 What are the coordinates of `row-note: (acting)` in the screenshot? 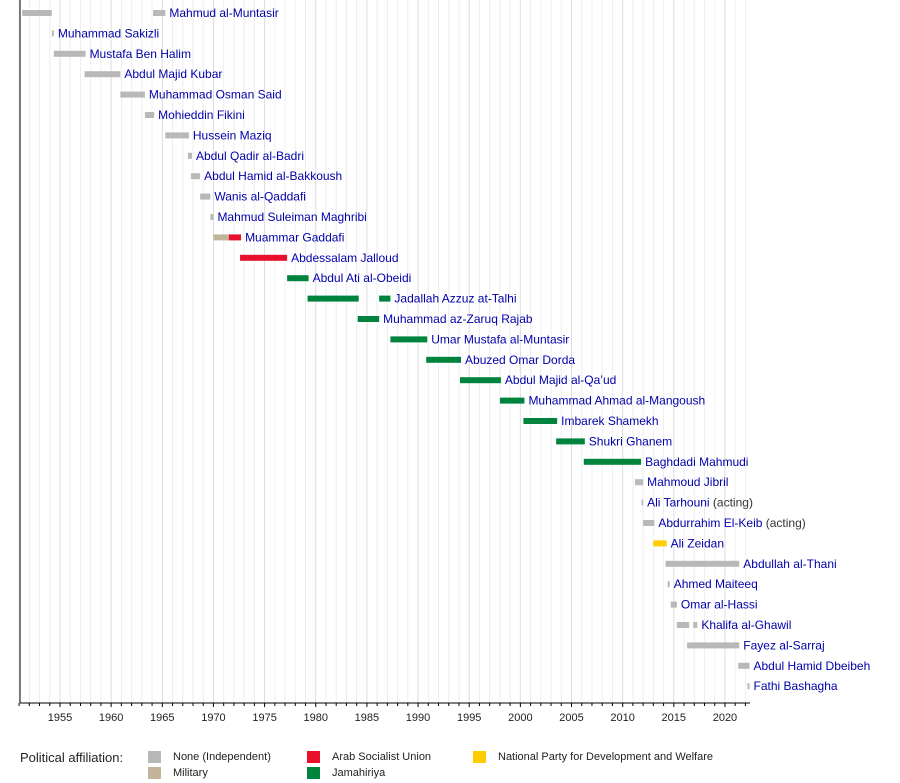 It's located at (731, 503).